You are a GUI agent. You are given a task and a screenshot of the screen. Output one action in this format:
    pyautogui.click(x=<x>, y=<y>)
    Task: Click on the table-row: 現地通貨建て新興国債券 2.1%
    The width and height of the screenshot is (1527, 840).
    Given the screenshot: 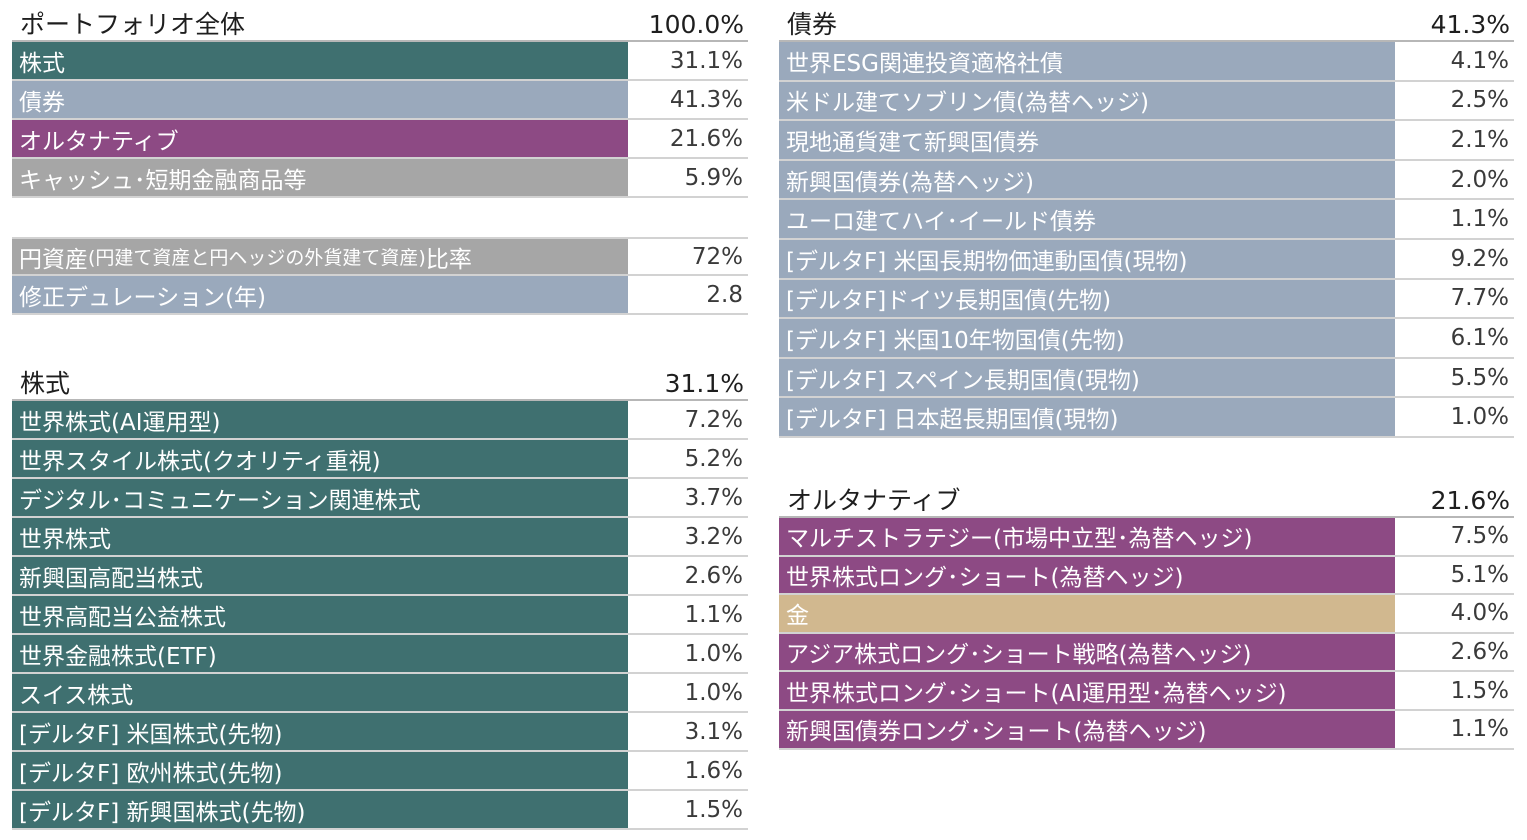 What is the action you would take?
    pyautogui.click(x=1146, y=141)
    